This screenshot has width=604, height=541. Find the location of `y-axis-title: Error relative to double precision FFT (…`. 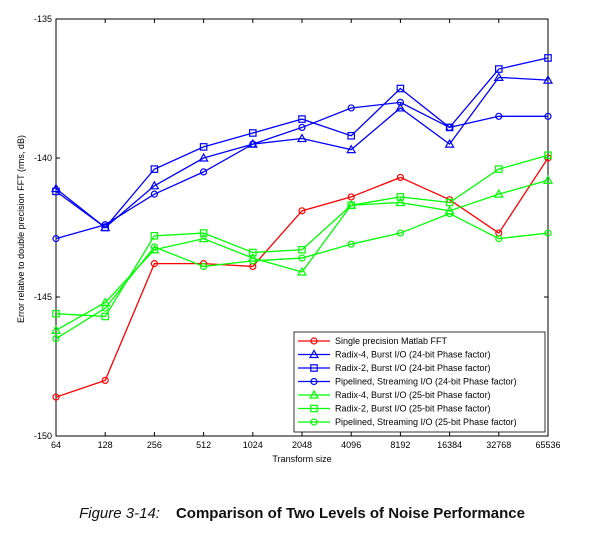

y-axis-title: Error relative to double precision FFT (… is located at coordinates (21, 229).